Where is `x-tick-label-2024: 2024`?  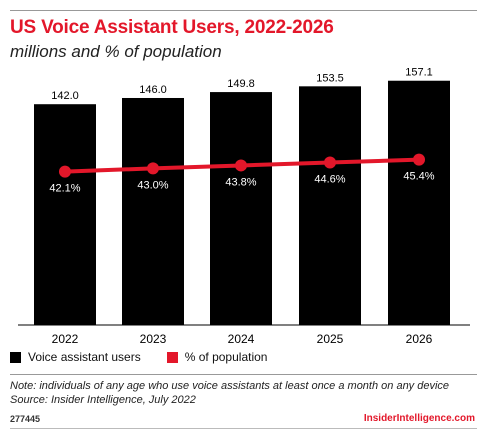
x-tick-label-2024: 2024 is located at coordinates (241, 339).